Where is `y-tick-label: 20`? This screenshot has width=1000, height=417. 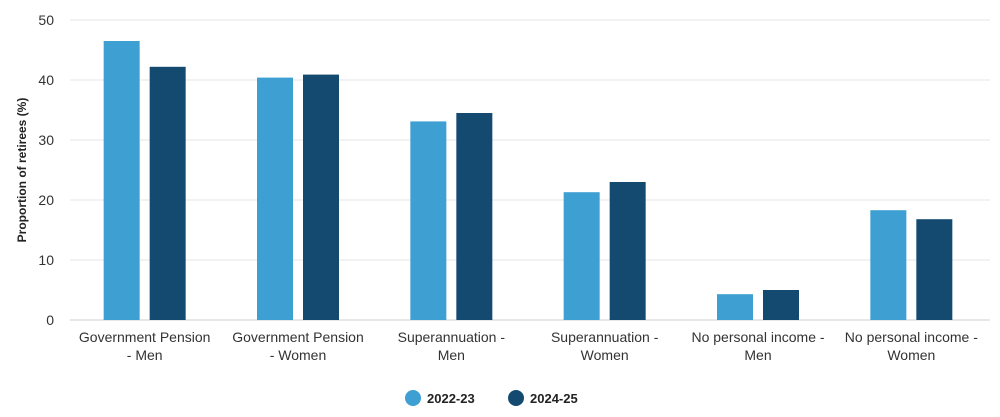 y-tick-label: 20 is located at coordinates (46, 200).